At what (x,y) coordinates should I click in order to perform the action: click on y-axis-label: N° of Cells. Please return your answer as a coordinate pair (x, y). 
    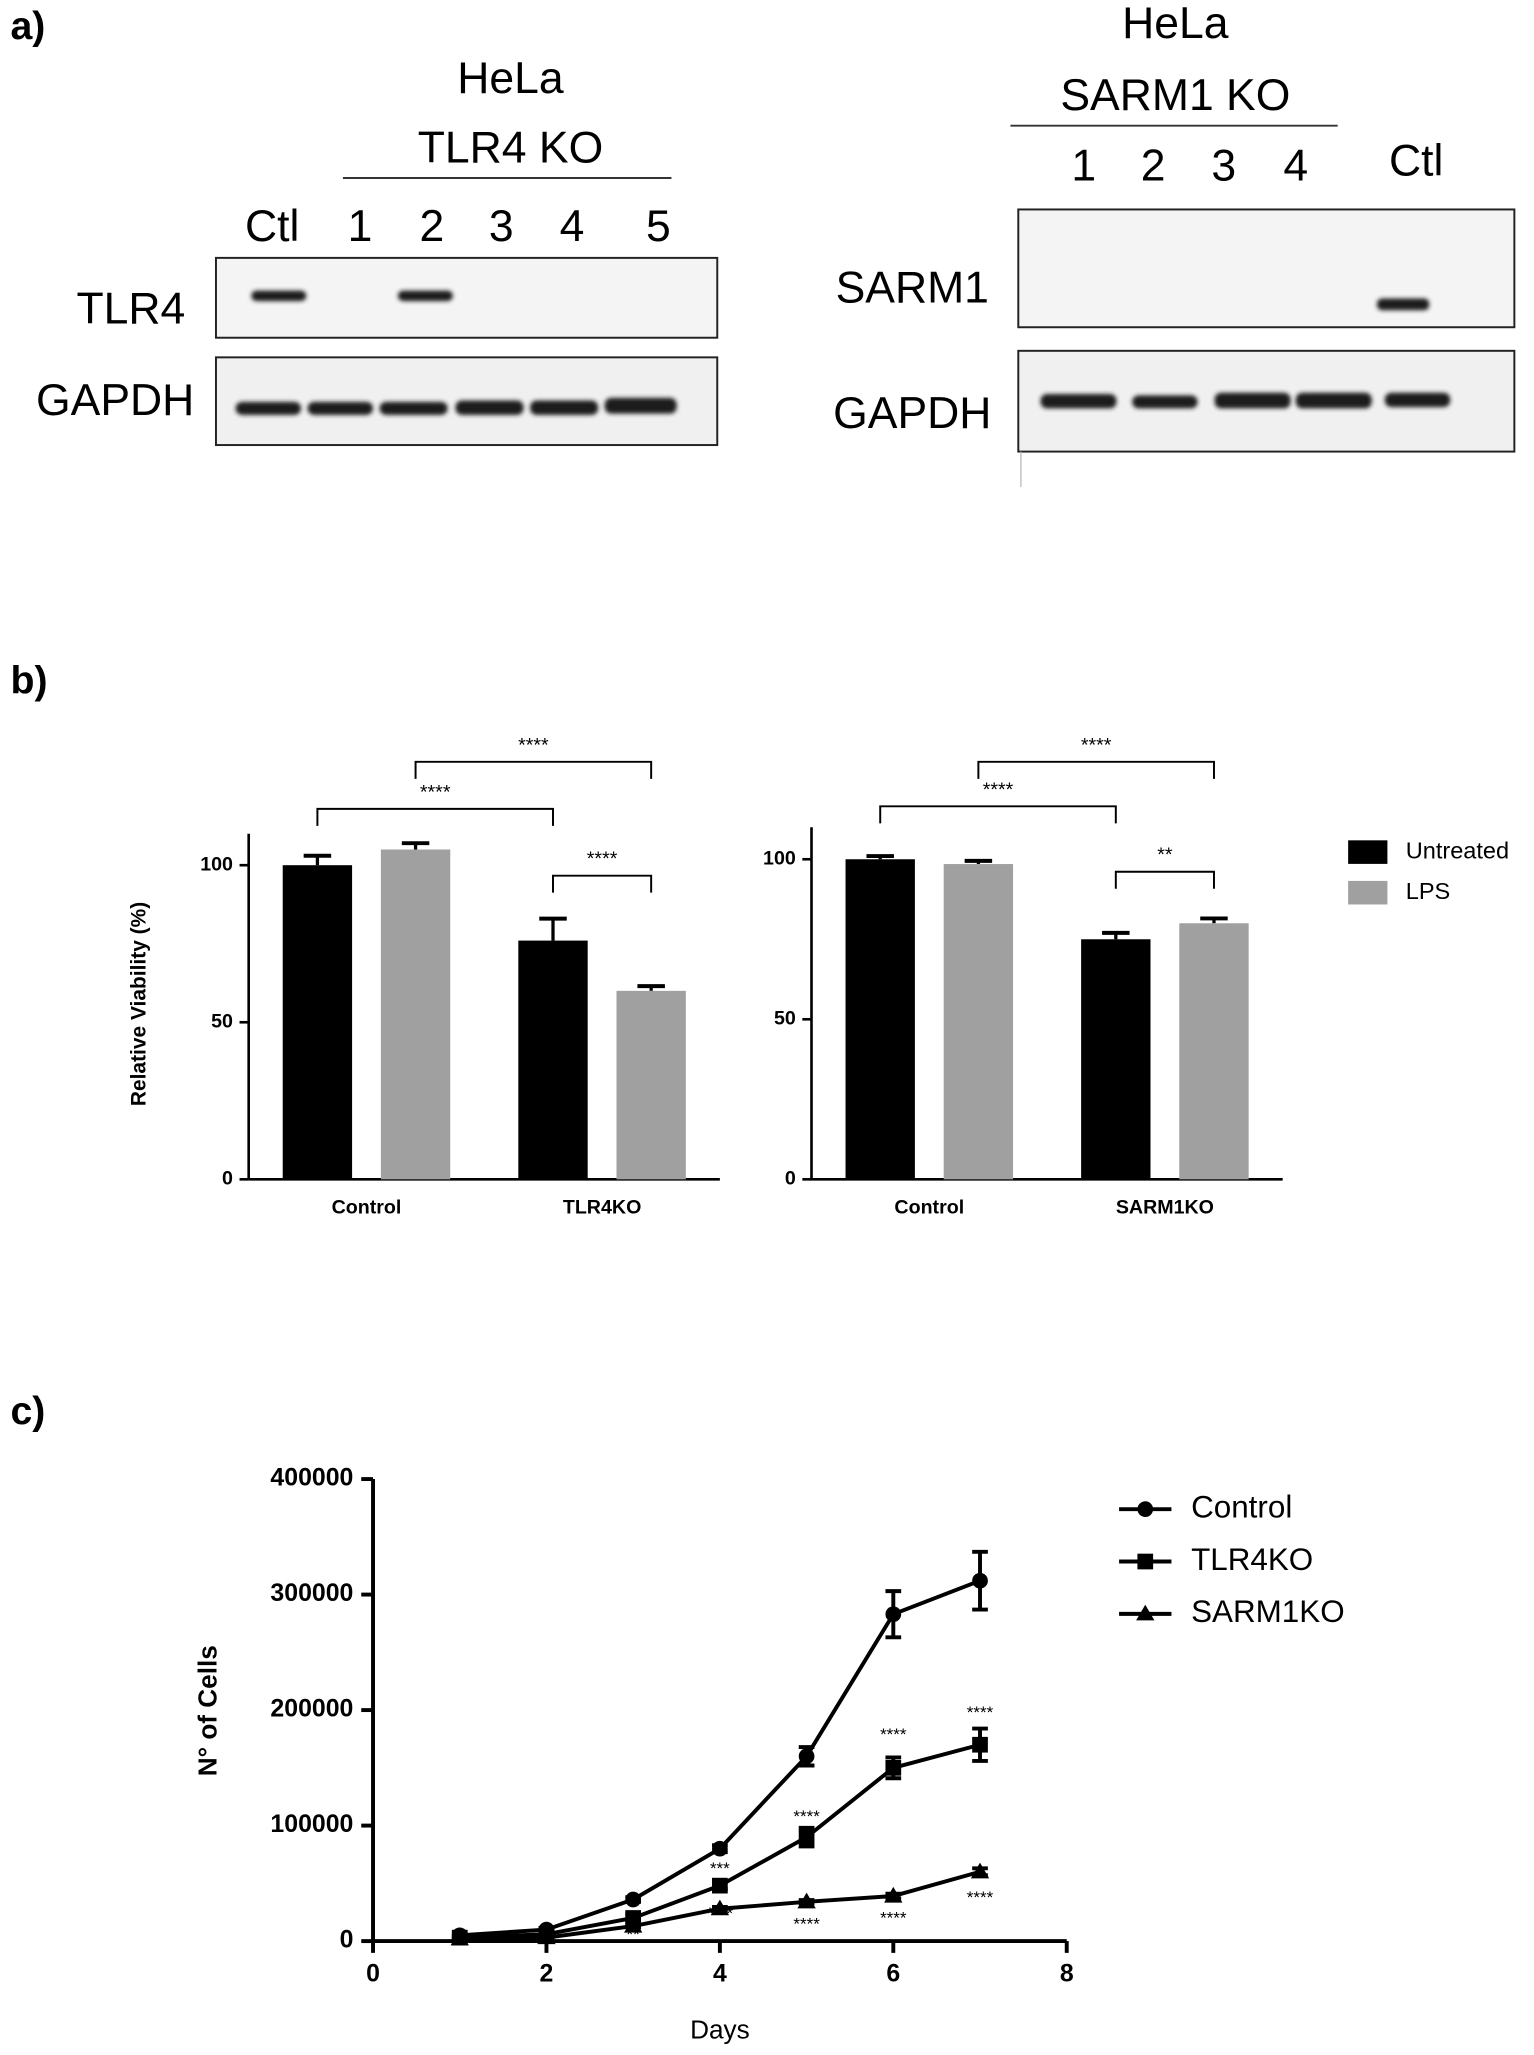
    Looking at the image, I should click on (207, 1710).